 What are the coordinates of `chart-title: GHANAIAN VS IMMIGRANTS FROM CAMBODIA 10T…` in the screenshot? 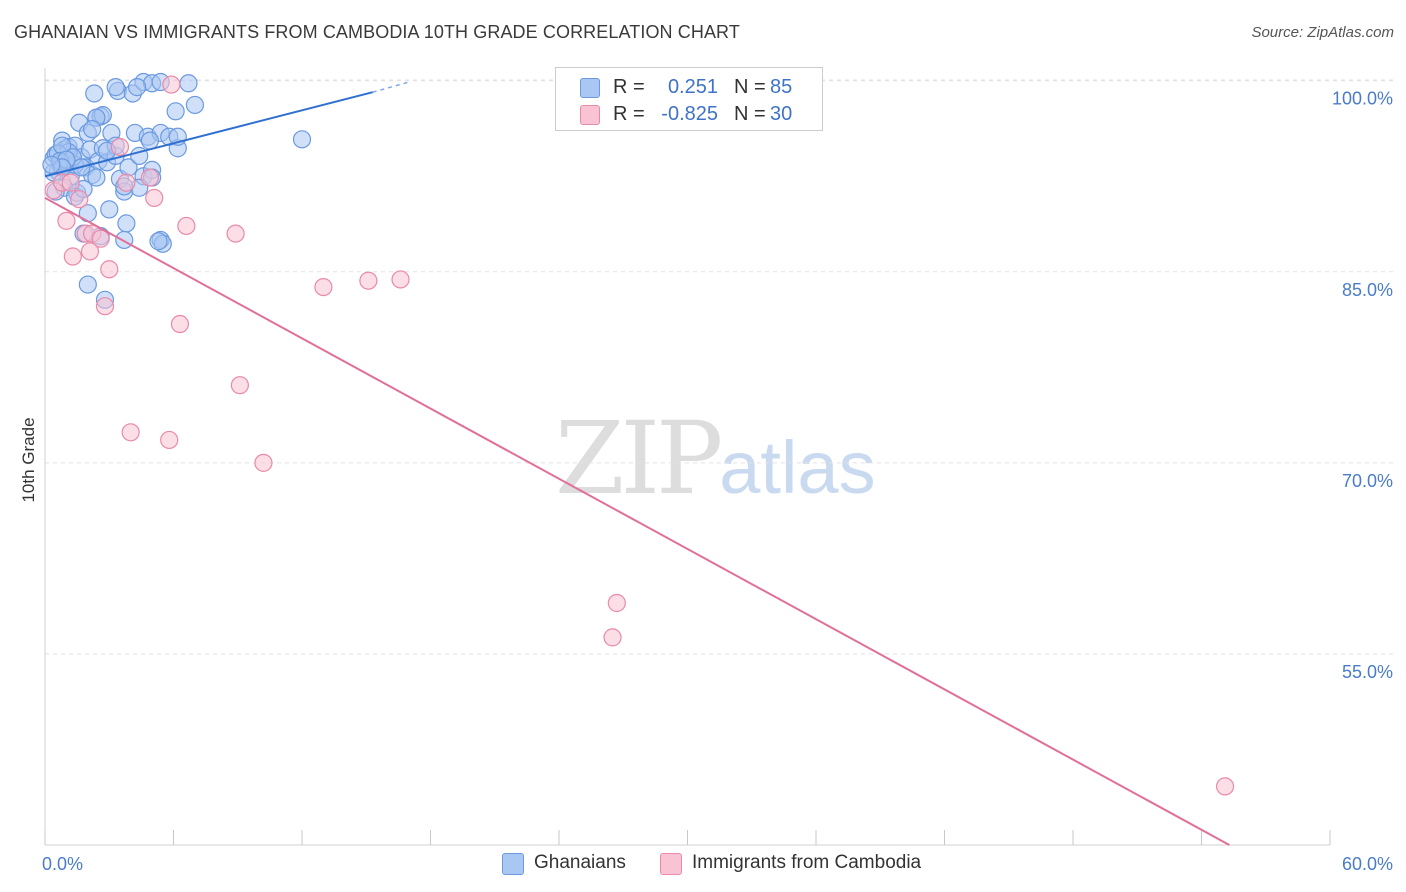 It's located at (377, 32).